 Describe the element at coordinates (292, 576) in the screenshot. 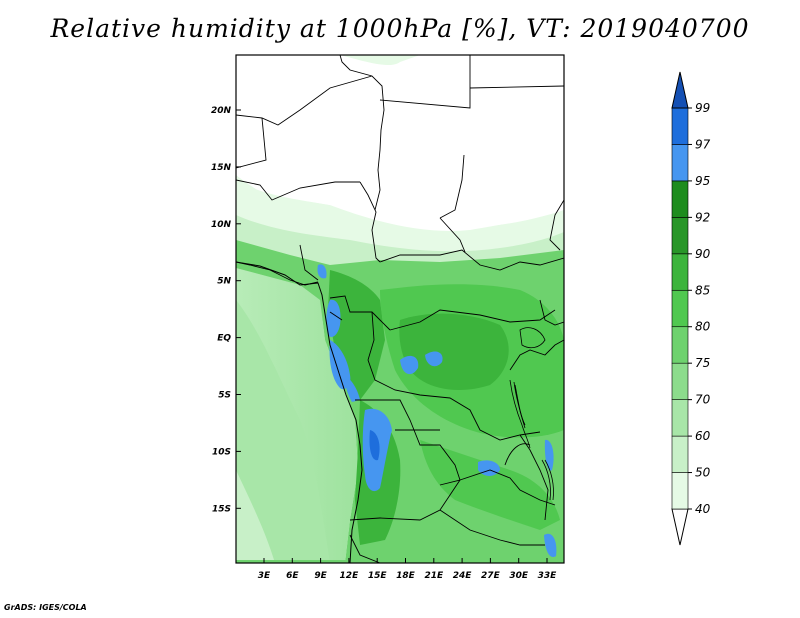

I see `lon-label: 6E` at that location.